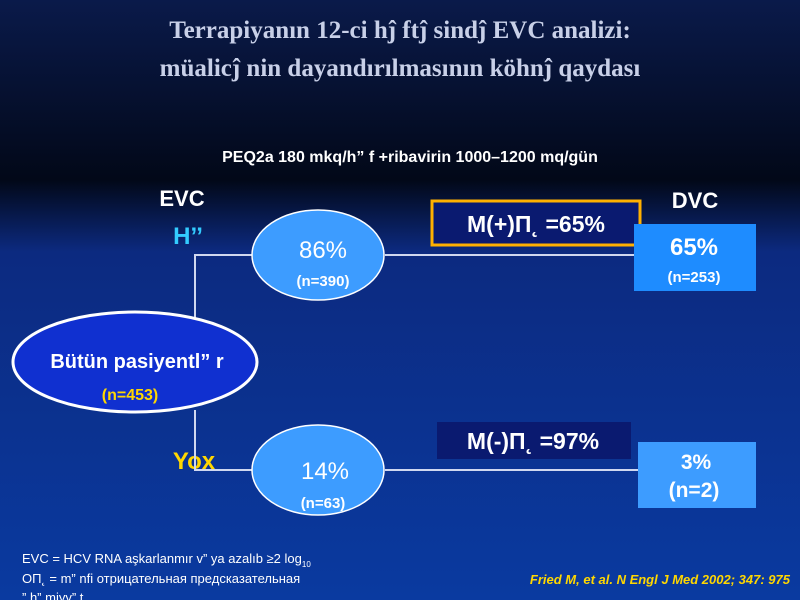 The image size is (800, 600). Describe the element at coordinates (306, 564) in the screenshot. I see `footnote-subscript: 10` at that location.